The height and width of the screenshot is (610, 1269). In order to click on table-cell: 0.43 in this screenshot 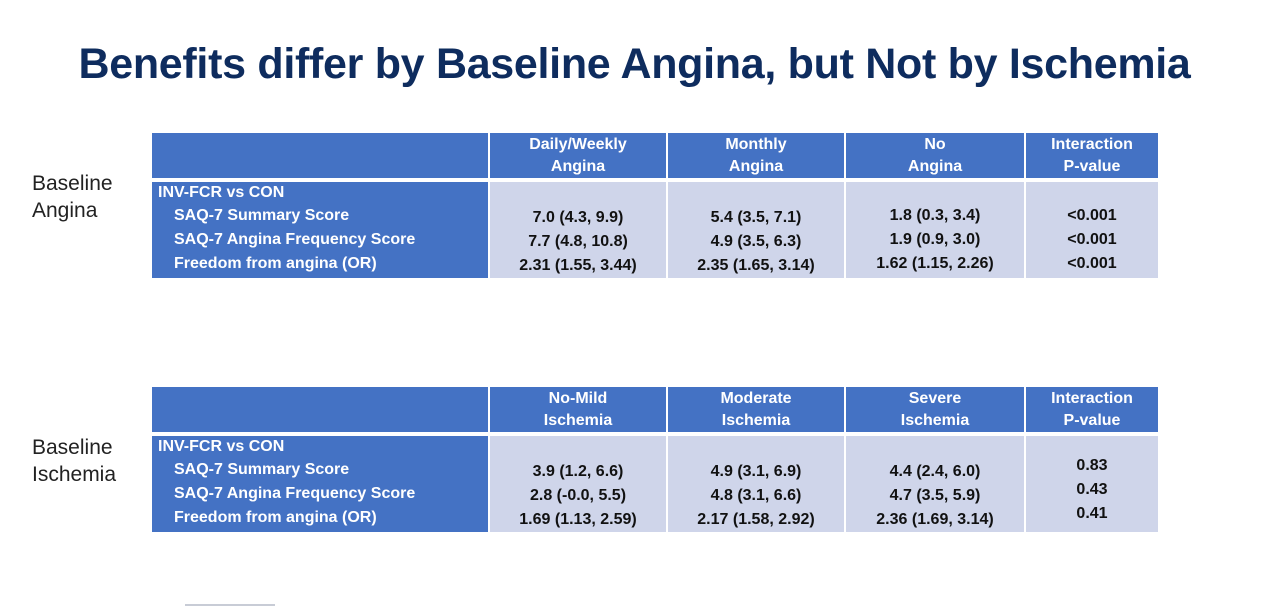, I will do `click(1092, 489)`.